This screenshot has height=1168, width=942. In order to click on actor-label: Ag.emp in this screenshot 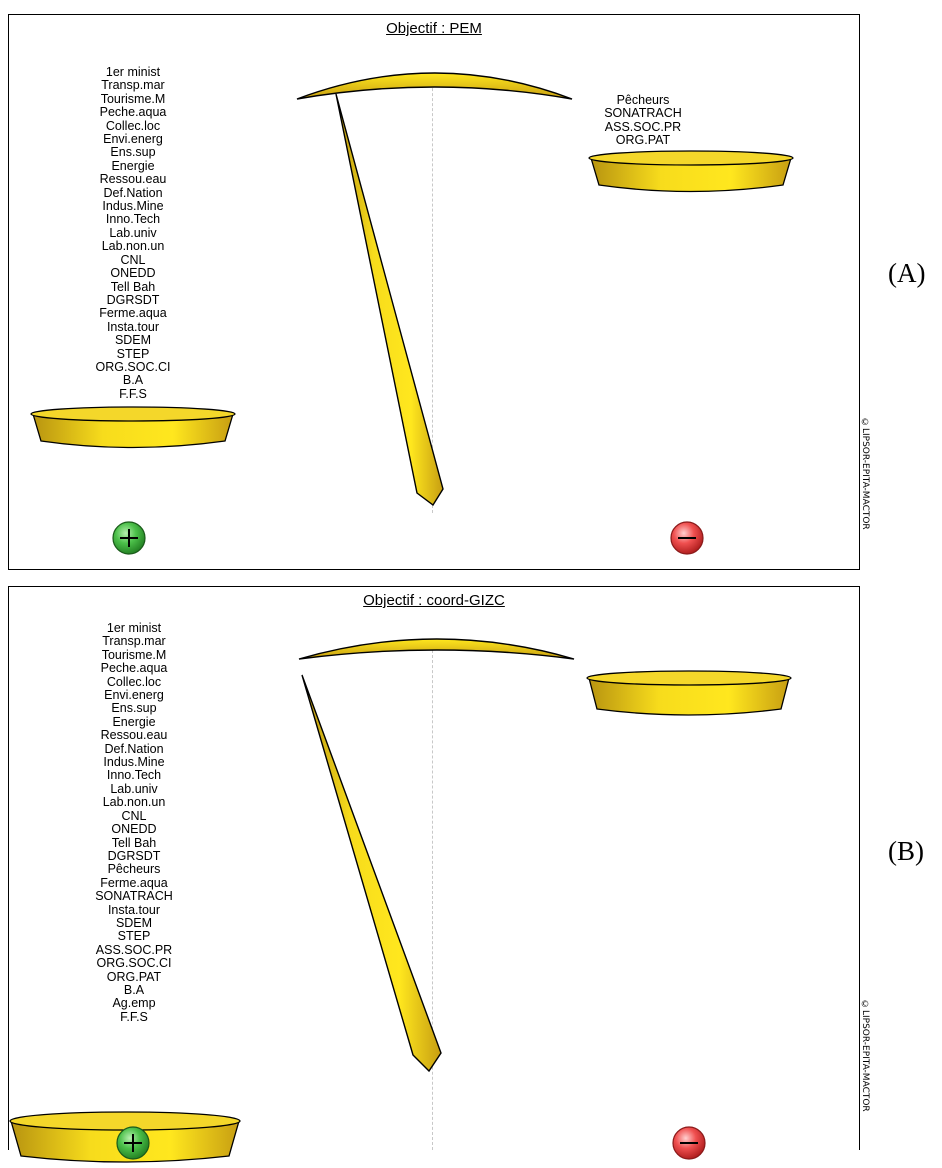, I will do `click(134, 1003)`.